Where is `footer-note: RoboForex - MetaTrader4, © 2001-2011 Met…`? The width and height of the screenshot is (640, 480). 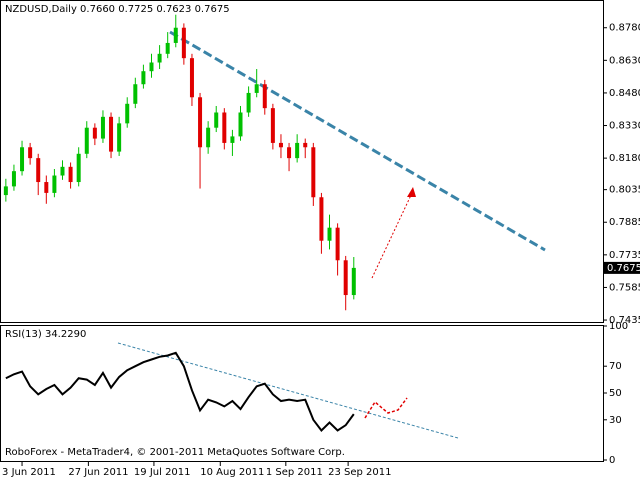 footer-note: RoboForex - MetaTrader4, © 2001-2011 Met… is located at coordinates (175, 452).